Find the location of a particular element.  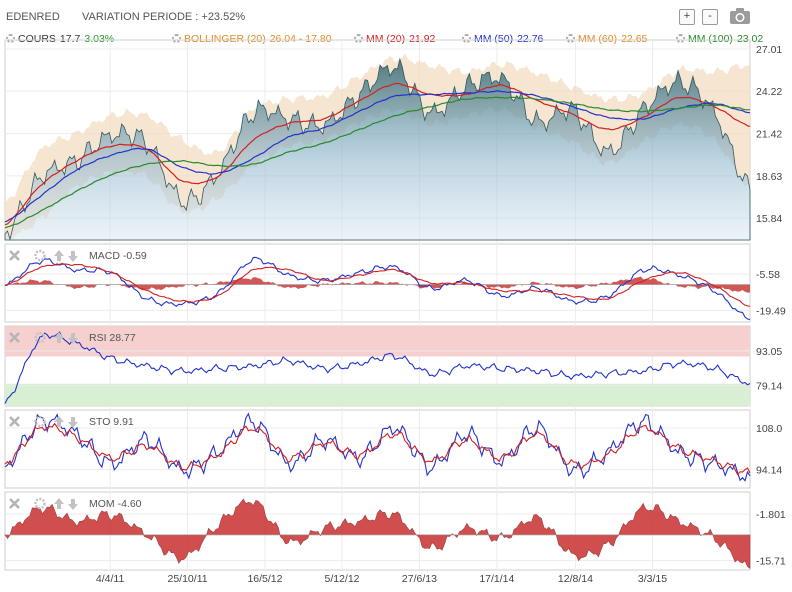

x-tick-label: 25/10/11 is located at coordinates (188, 579).